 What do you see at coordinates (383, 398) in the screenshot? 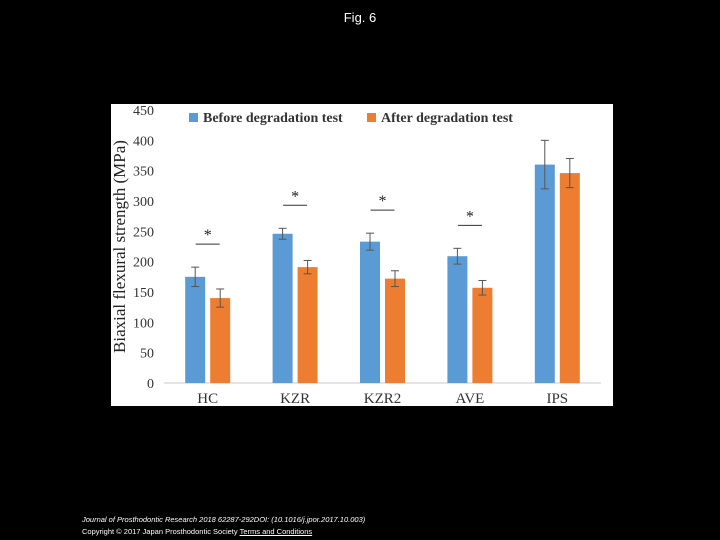
I see `x-tick-label: KZR2` at bounding box center [383, 398].